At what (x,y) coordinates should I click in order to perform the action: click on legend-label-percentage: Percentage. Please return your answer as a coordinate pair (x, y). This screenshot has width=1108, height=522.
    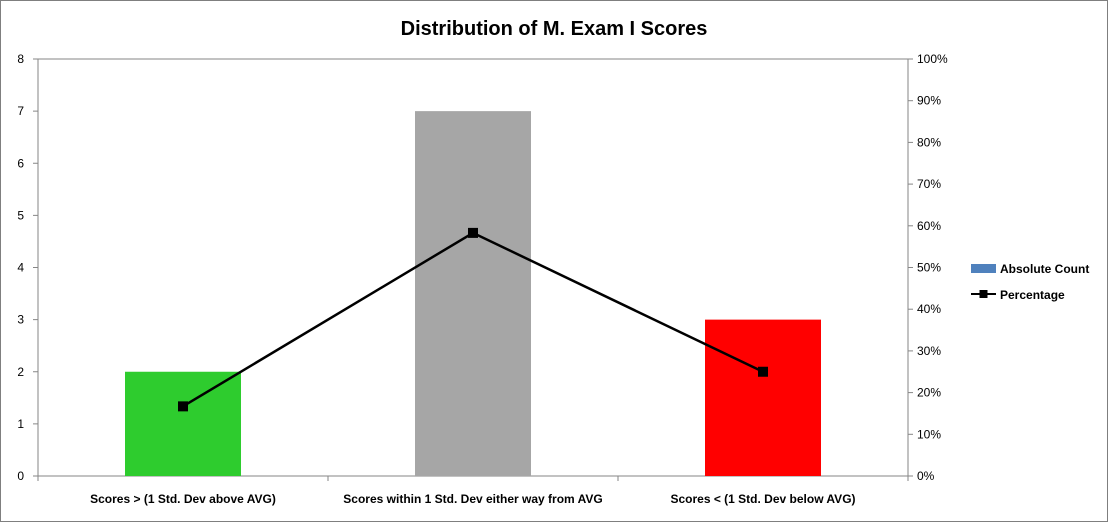
    Looking at the image, I should click on (1032, 295).